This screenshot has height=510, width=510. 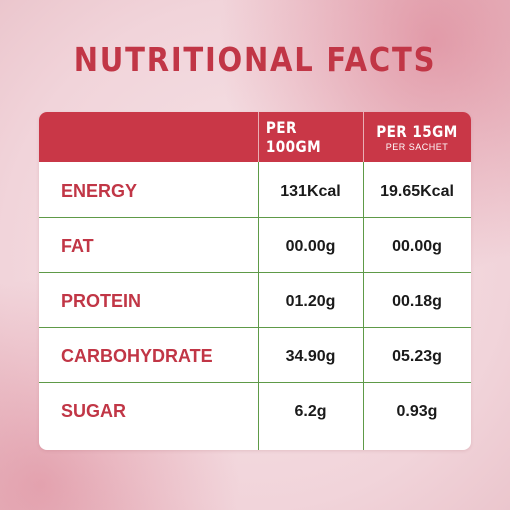 I want to click on value-per-15gm: 00.18g, so click(x=417, y=301).